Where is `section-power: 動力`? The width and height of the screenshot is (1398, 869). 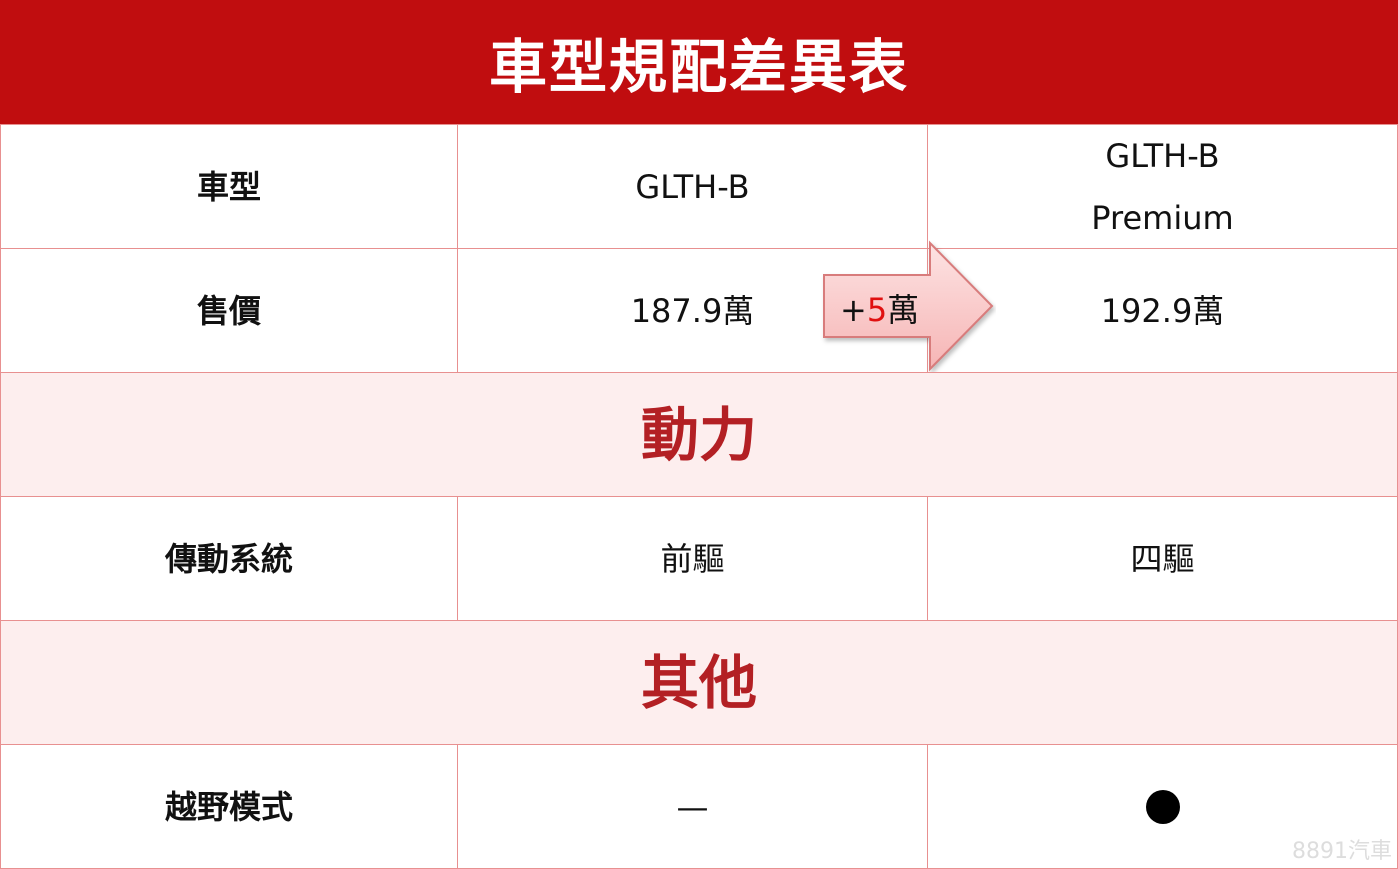 section-power: 動力 is located at coordinates (699, 434).